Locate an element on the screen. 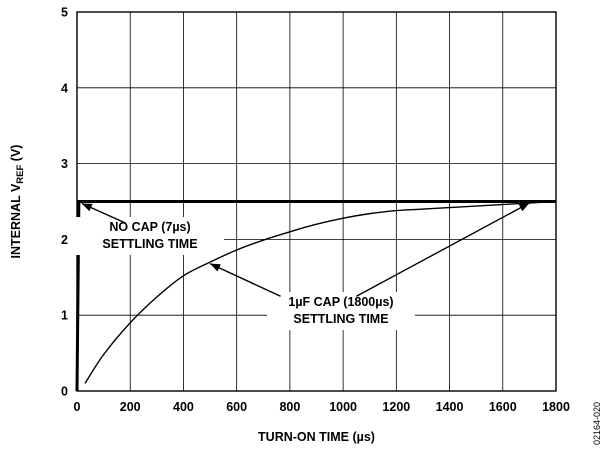  x-tick-label: 600 is located at coordinates (236, 407).